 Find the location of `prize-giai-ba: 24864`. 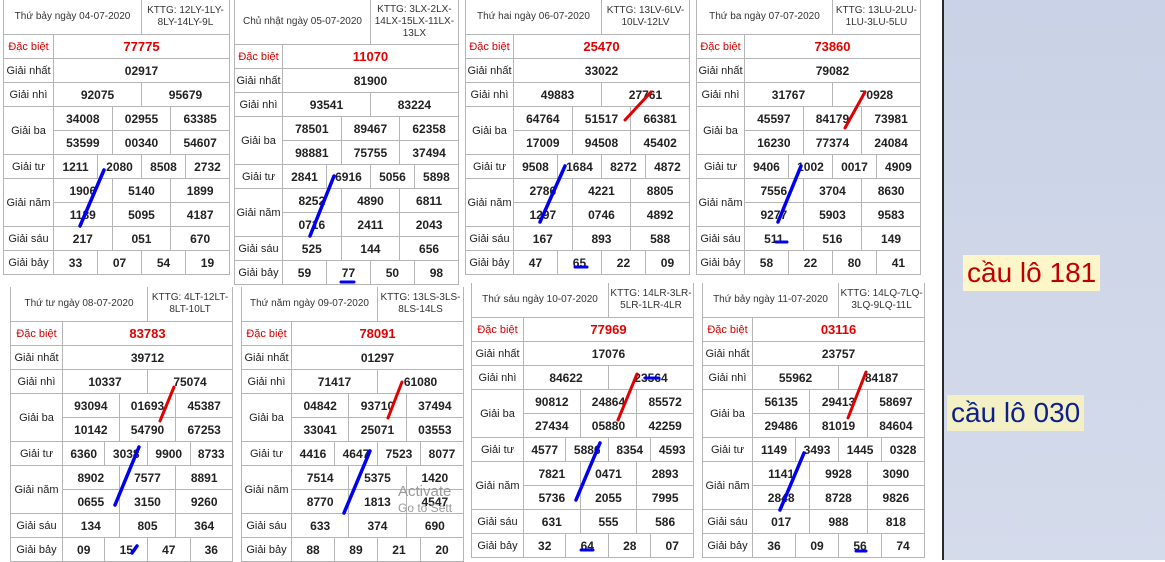

prize-giai-ba: 24864 is located at coordinates (608, 401).